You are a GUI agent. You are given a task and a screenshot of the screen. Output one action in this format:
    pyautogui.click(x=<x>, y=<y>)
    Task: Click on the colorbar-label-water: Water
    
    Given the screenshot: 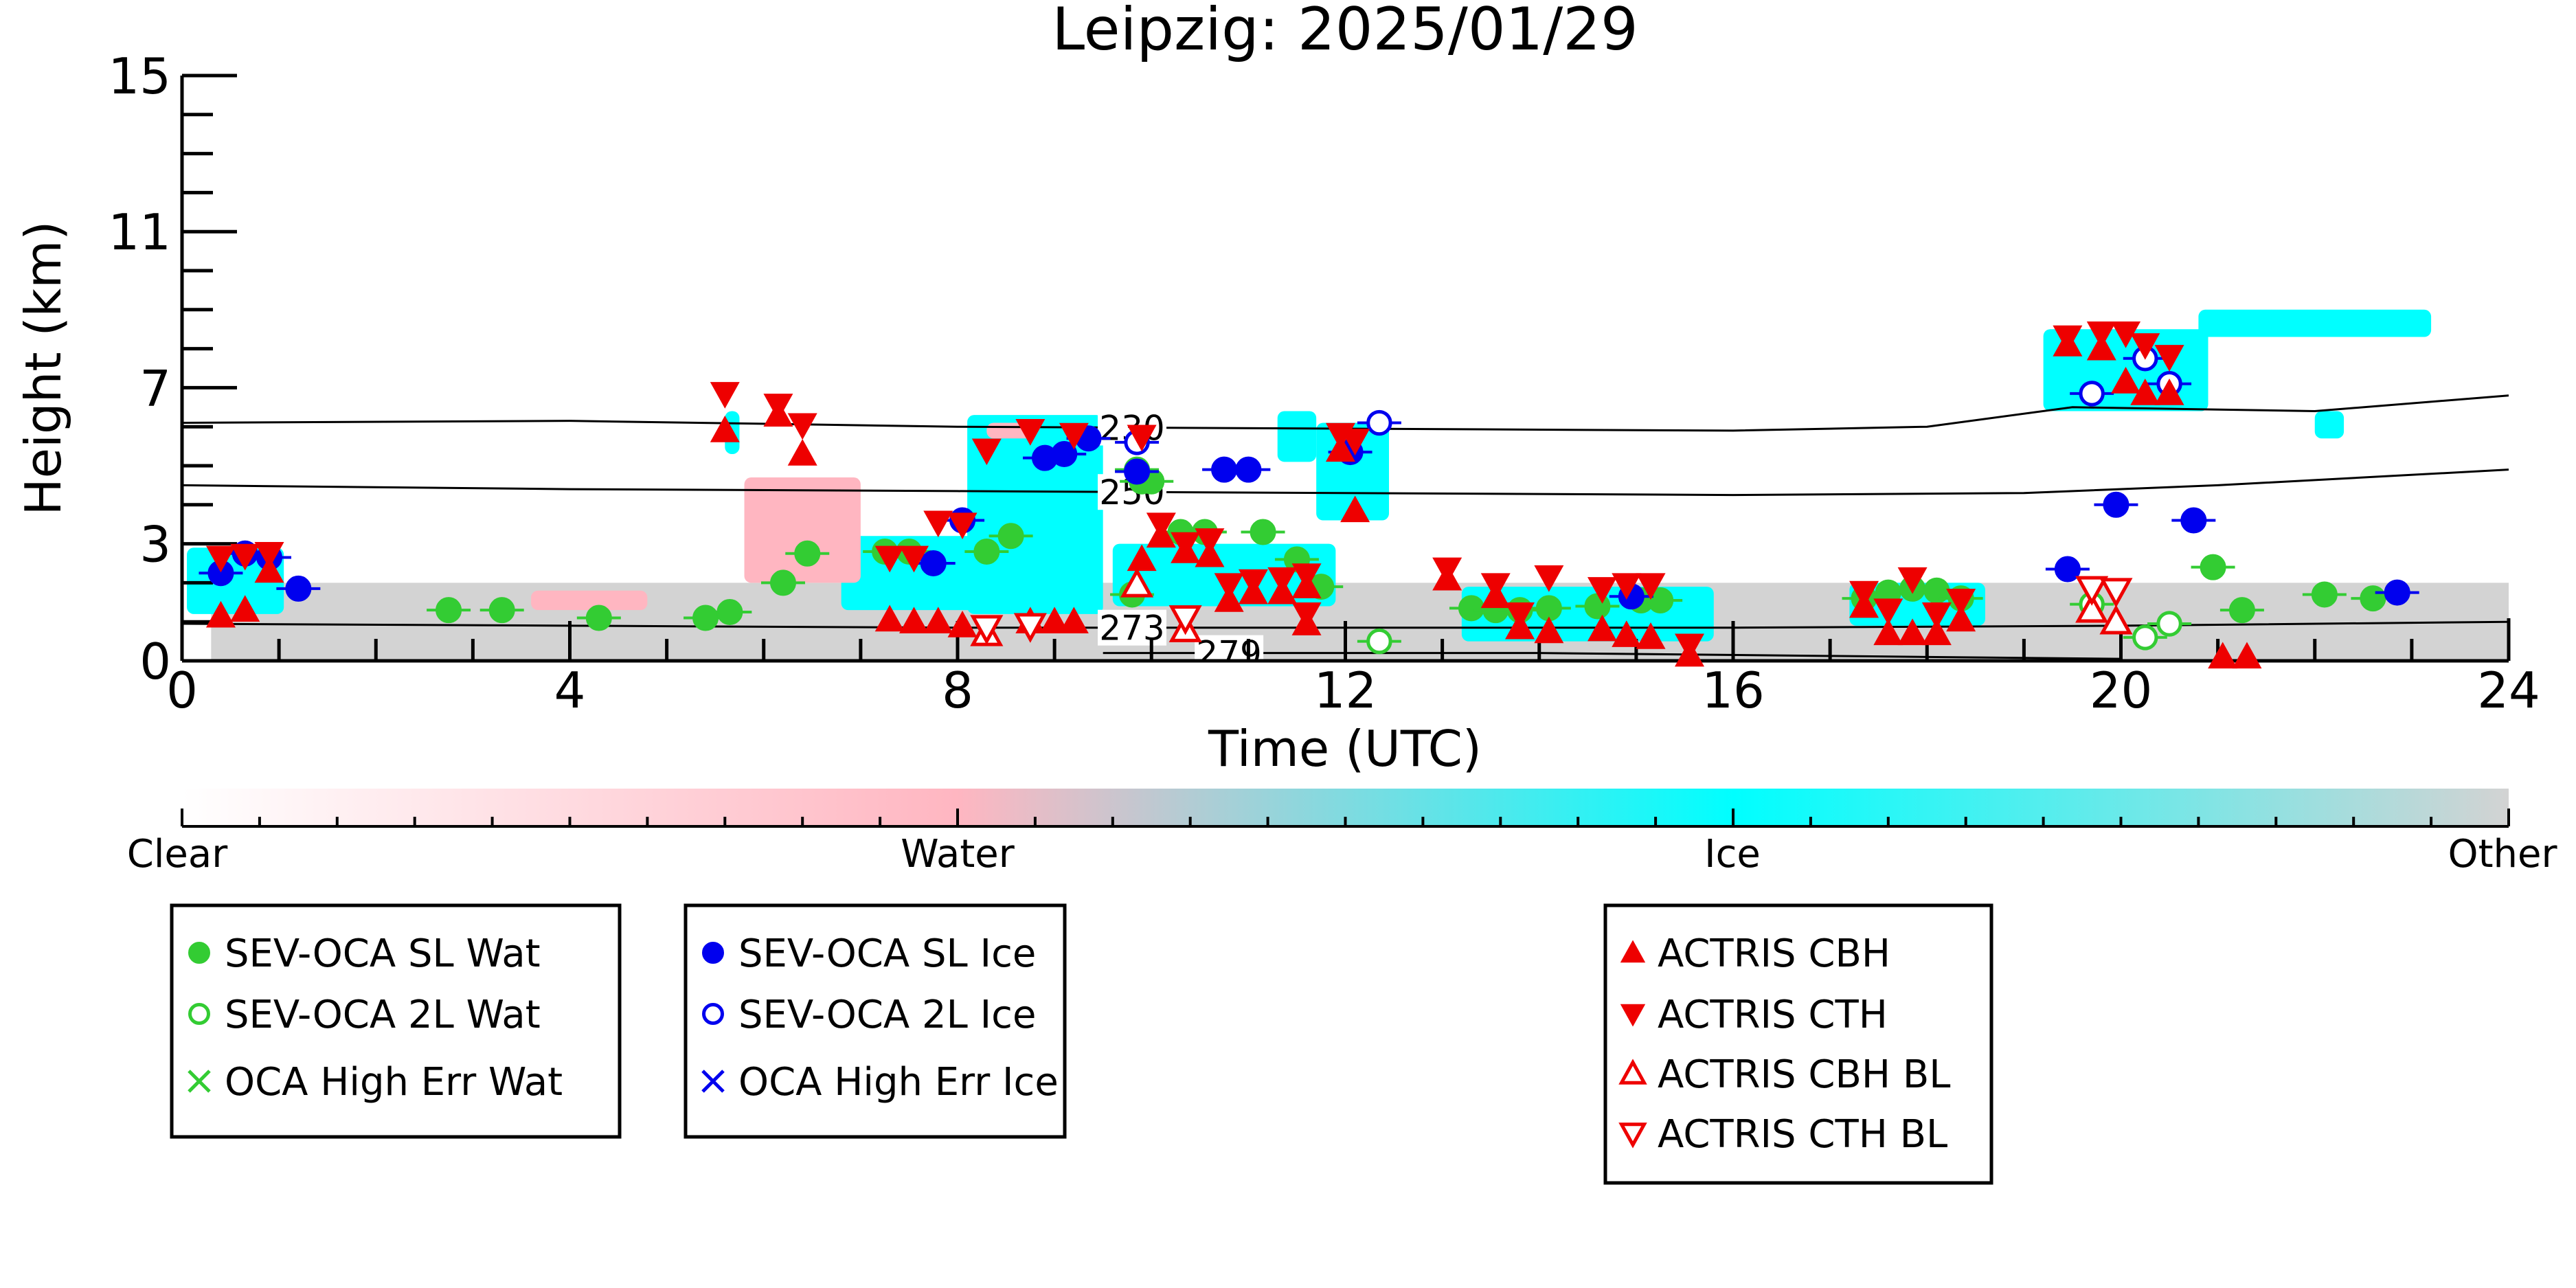 What is the action you would take?
    pyautogui.click(x=958, y=854)
    